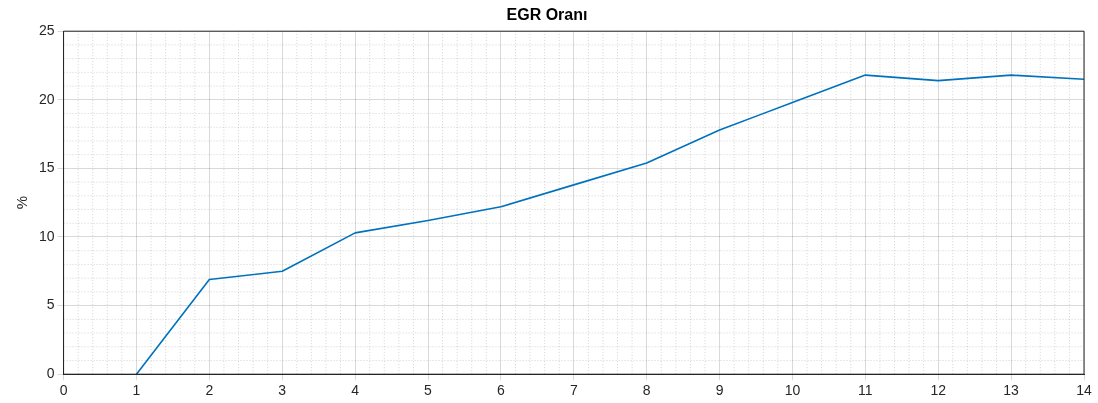 Image resolution: width=1098 pixels, height=403 pixels. I want to click on x-tick-label: 10, so click(792, 390).